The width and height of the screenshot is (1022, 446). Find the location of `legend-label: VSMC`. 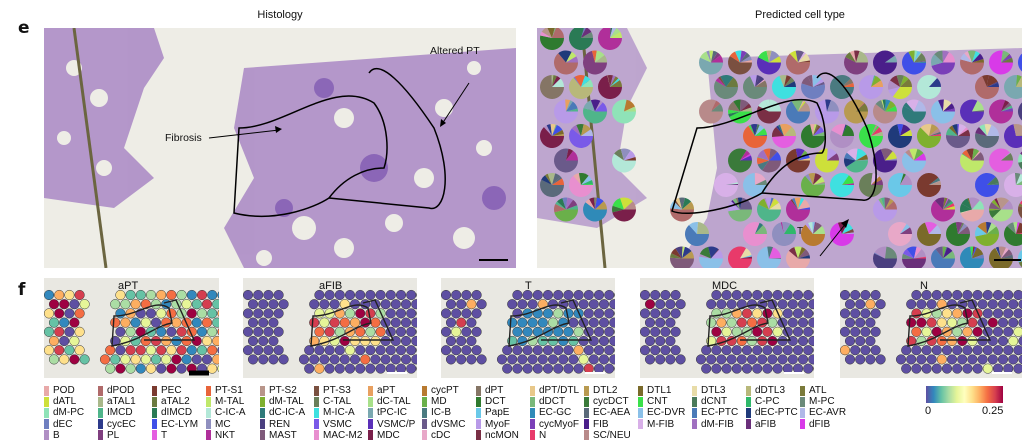

legend-label: VSMC is located at coordinates (337, 424).